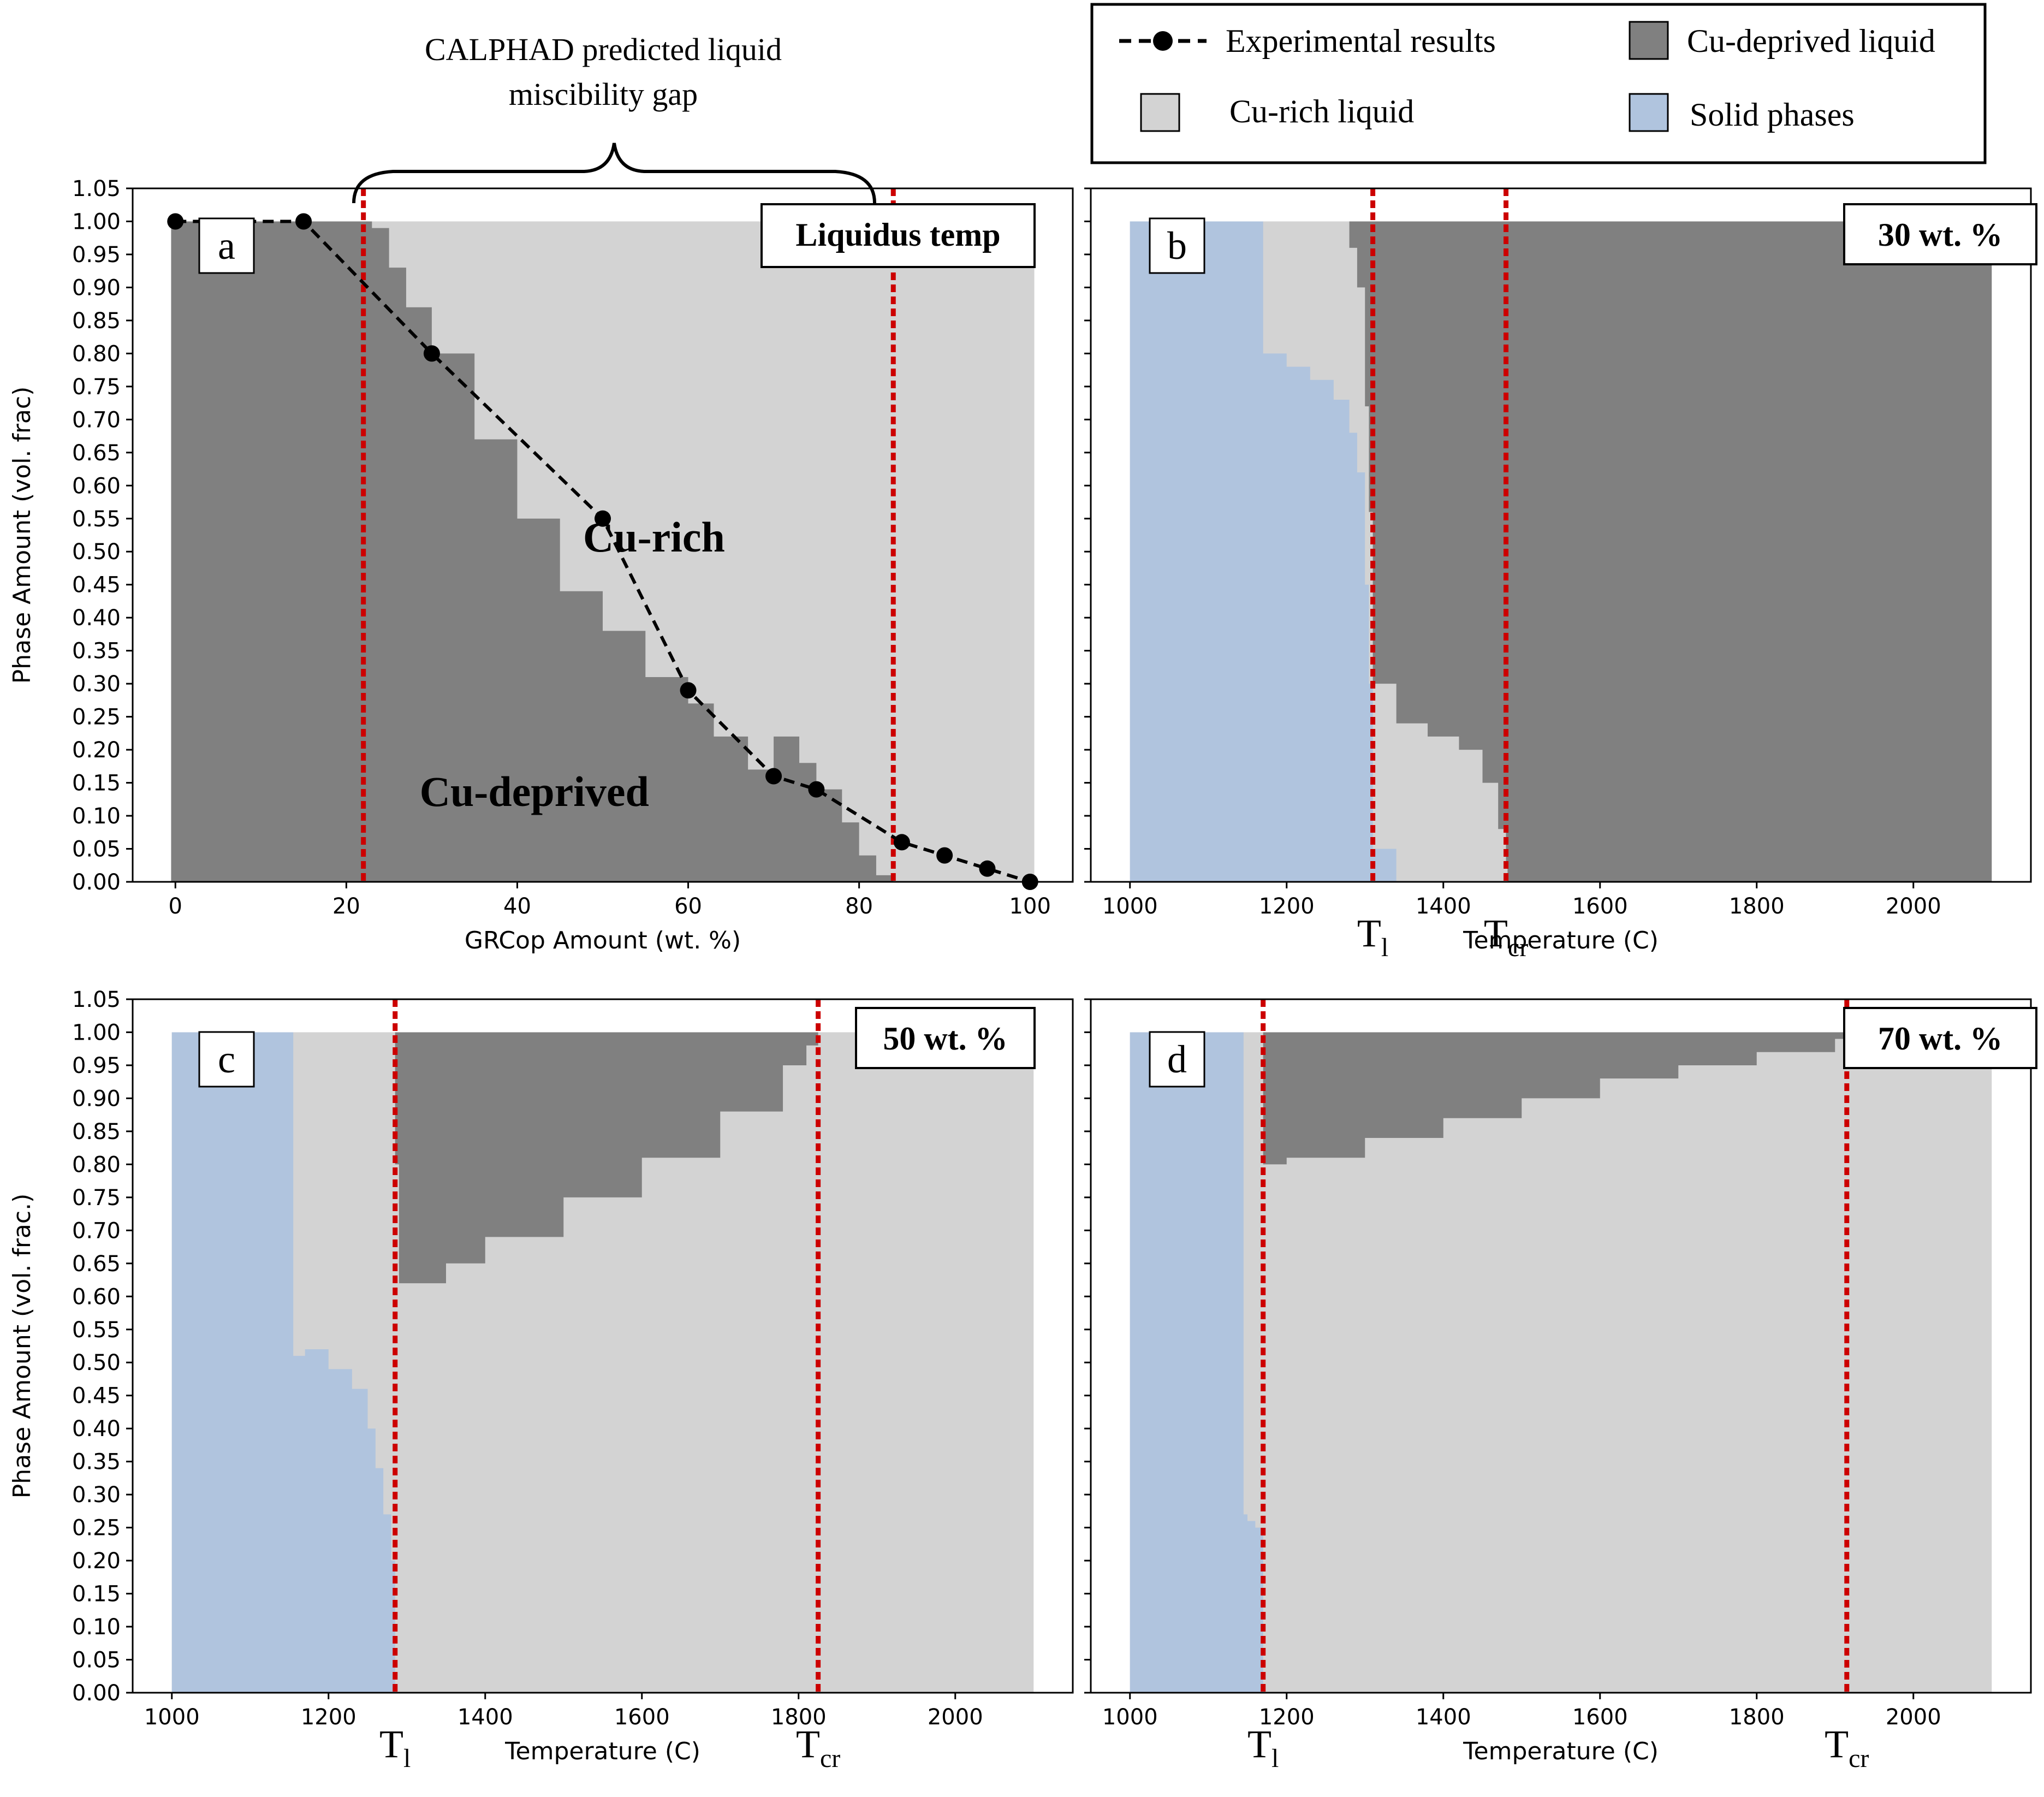 The width and height of the screenshot is (2044, 1797). I want to click on x-axis-label: Temperature (C), so click(1561, 1751).